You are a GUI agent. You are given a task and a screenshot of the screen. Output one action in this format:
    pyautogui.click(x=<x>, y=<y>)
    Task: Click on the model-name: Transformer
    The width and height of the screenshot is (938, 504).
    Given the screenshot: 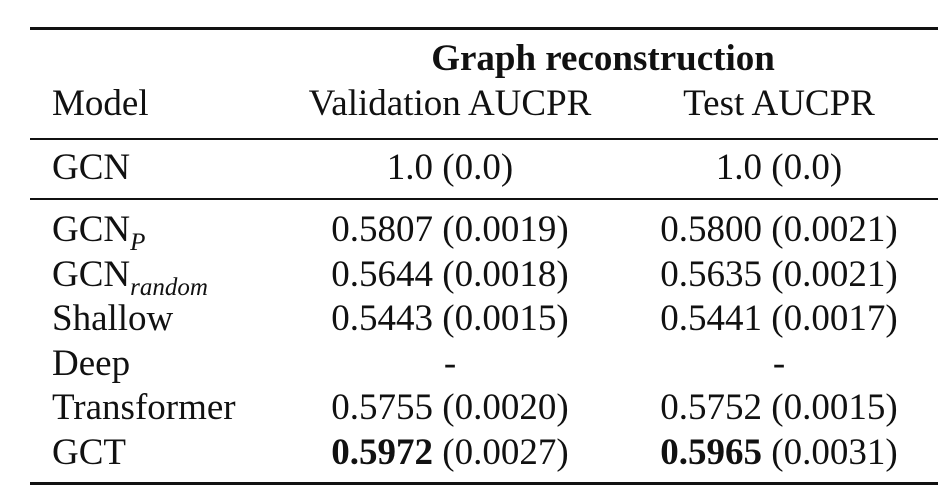 What is the action you would take?
    pyautogui.click(x=144, y=407)
    